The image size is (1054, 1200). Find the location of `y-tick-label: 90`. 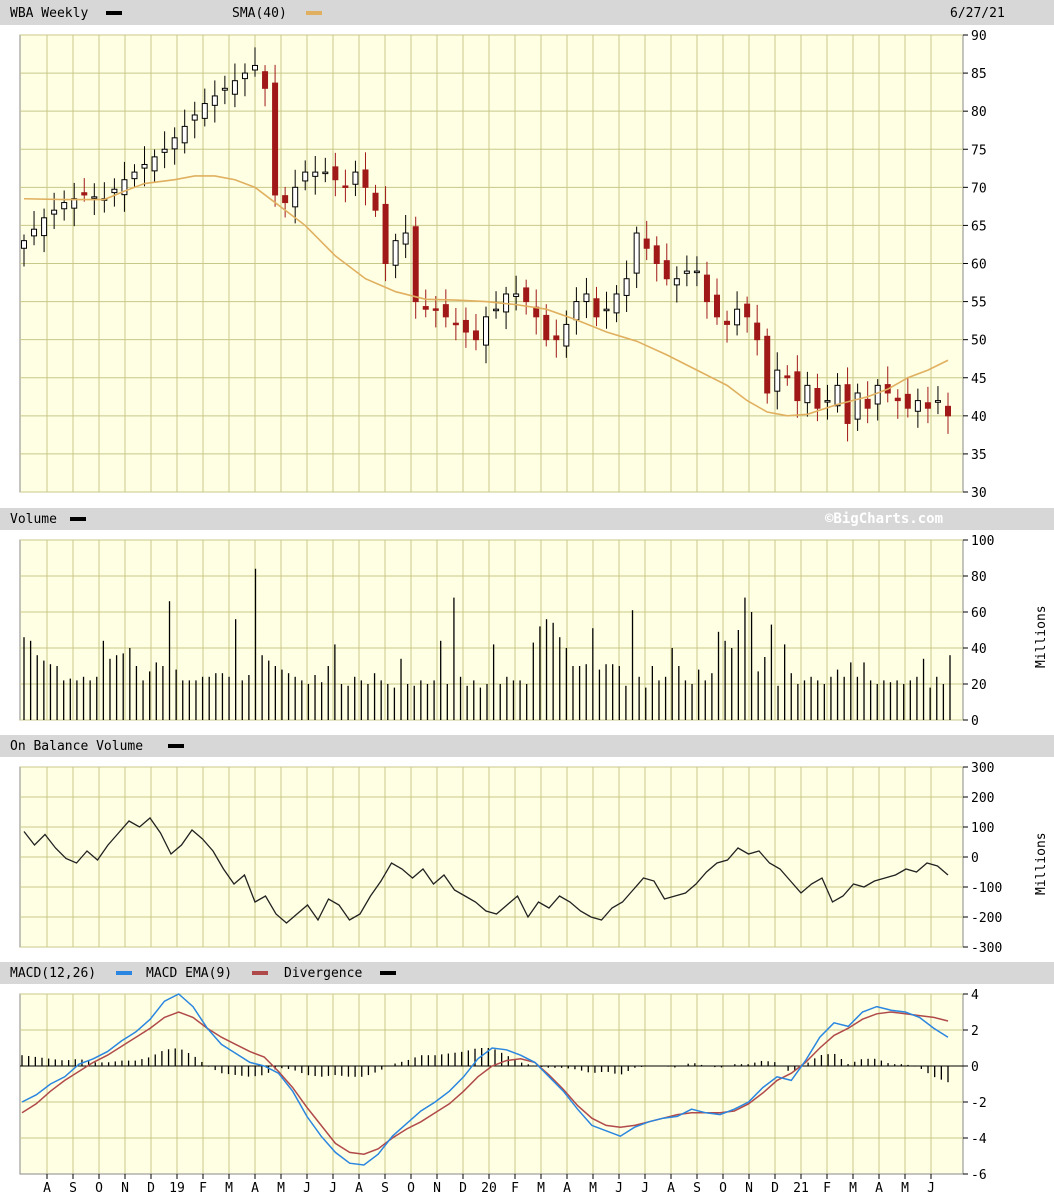

y-tick-label: 90 is located at coordinates (979, 36).